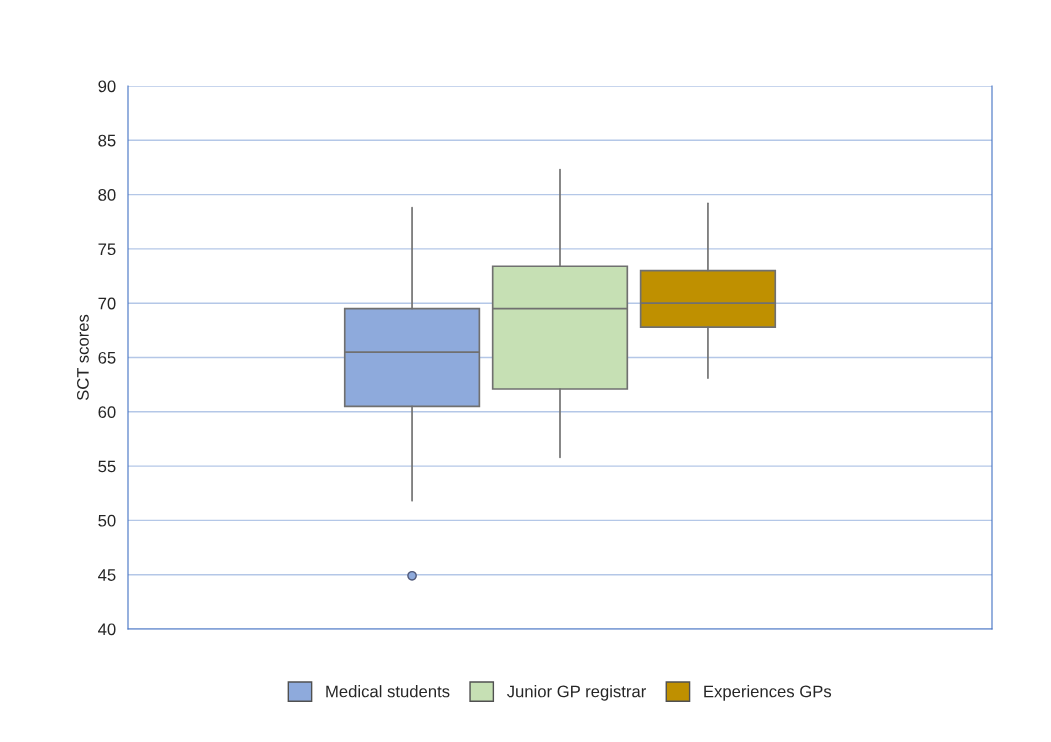  I want to click on y-tick-label: 45, so click(107, 575).